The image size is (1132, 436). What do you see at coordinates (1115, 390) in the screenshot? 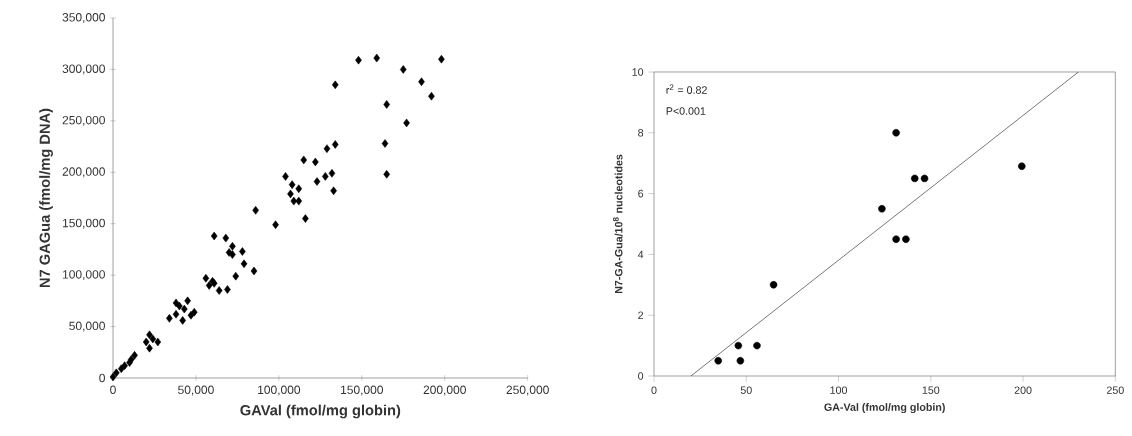
I see `x-tick-label: 250` at bounding box center [1115, 390].